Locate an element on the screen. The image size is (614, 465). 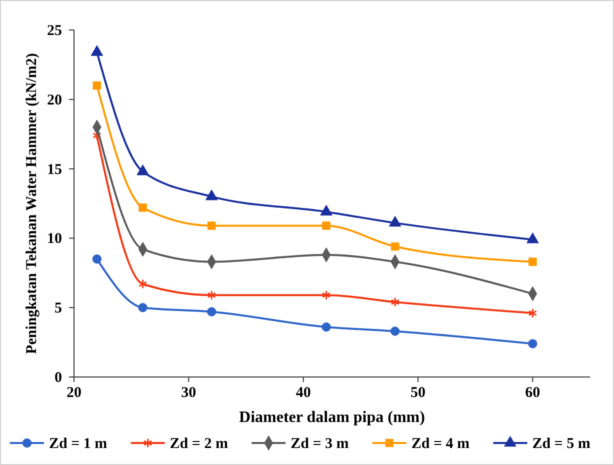
x-tick-label: 60 is located at coordinates (532, 393).